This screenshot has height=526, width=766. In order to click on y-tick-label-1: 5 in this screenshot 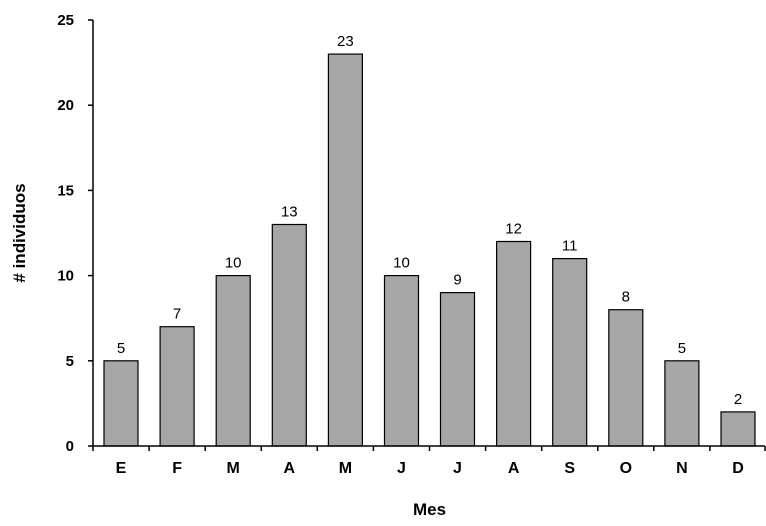, I will do `click(70, 361)`.